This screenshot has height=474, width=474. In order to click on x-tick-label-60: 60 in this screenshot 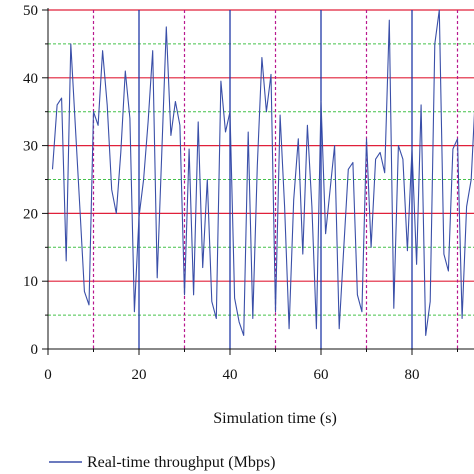, I will do `click(321, 375)`.